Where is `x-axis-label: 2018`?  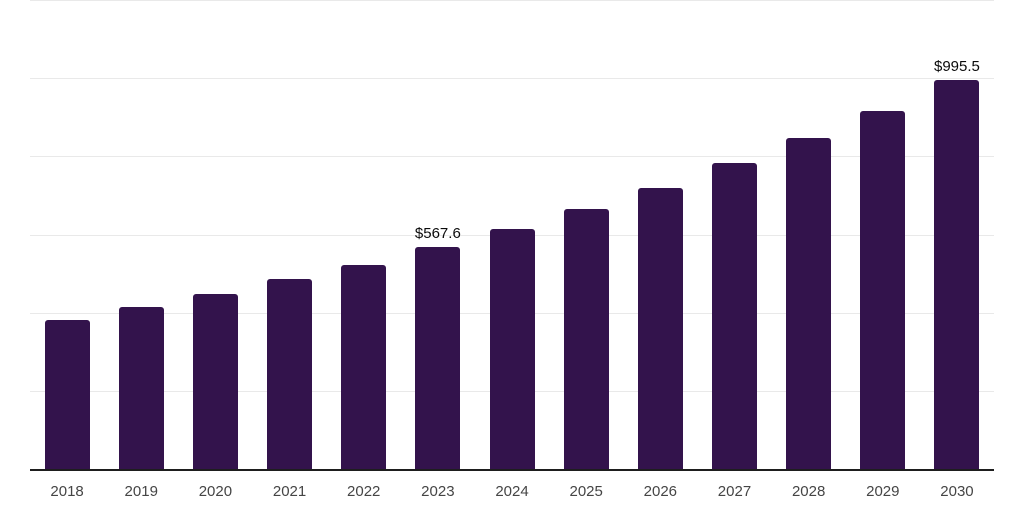 x-axis-label: 2018 is located at coordinates (67, 491).